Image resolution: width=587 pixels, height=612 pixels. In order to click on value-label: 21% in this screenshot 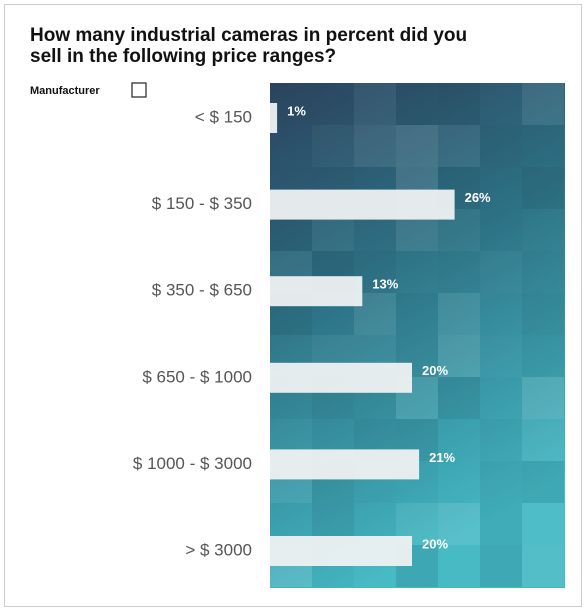, I will do `click(442, 457)`.